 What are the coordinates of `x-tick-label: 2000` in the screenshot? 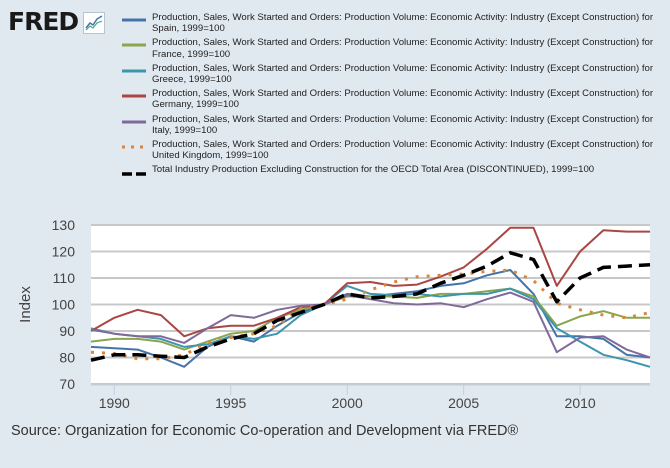 It's located at (347, 403).